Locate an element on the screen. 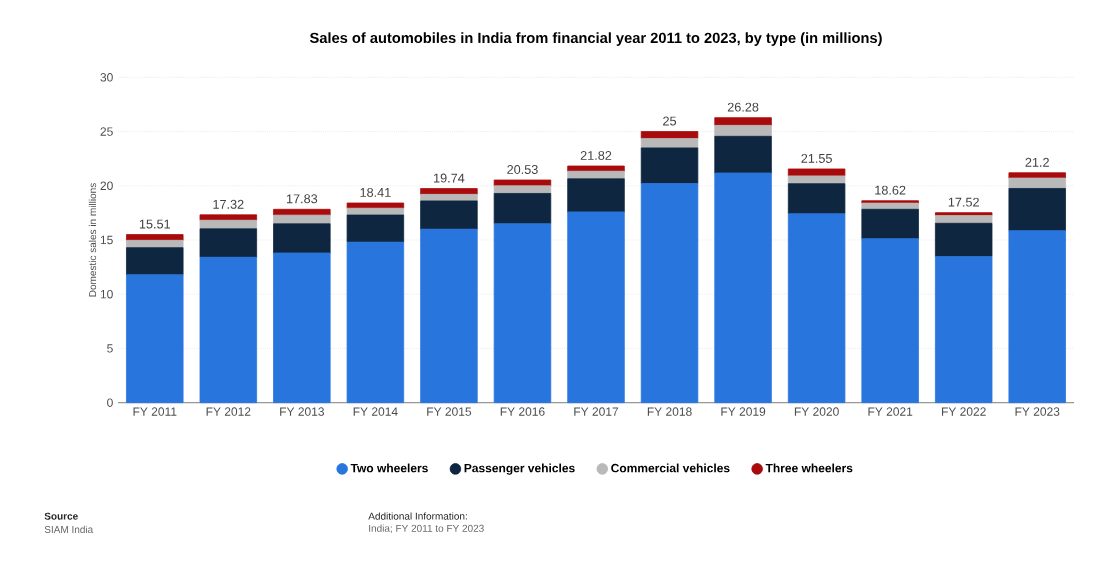 The image size is (1104, 569). text: Additional Information: is located at coordinates (417, 516).